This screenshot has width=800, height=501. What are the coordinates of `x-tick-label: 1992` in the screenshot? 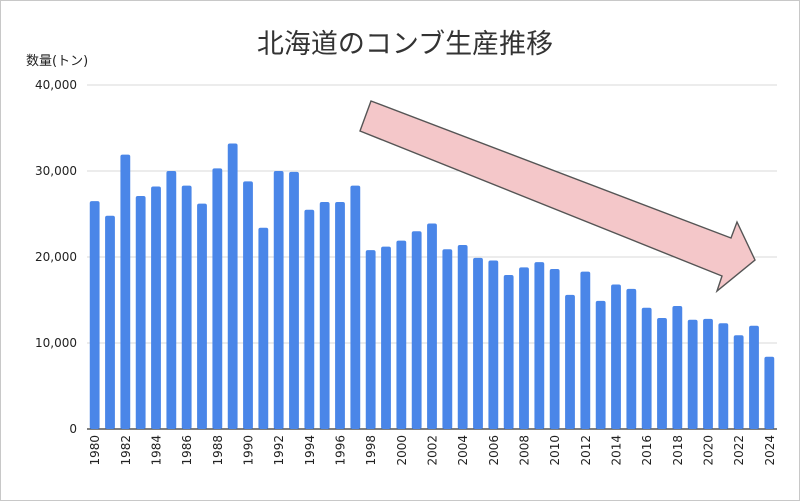 It's located at (279, 450).